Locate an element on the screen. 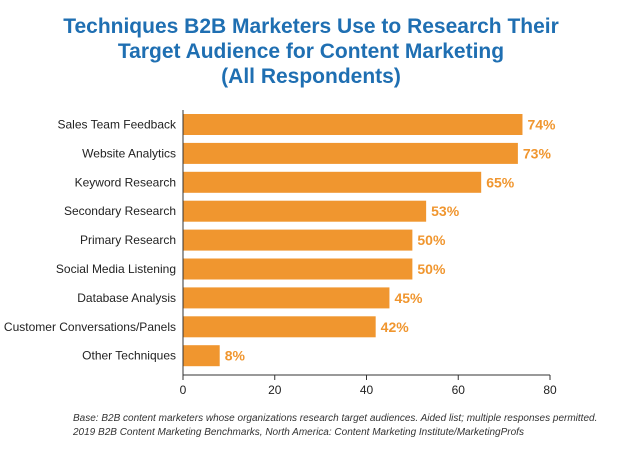 This screenshot has width=622, height=457. x-tick-label: 60 is located at coordinates (459, 390).